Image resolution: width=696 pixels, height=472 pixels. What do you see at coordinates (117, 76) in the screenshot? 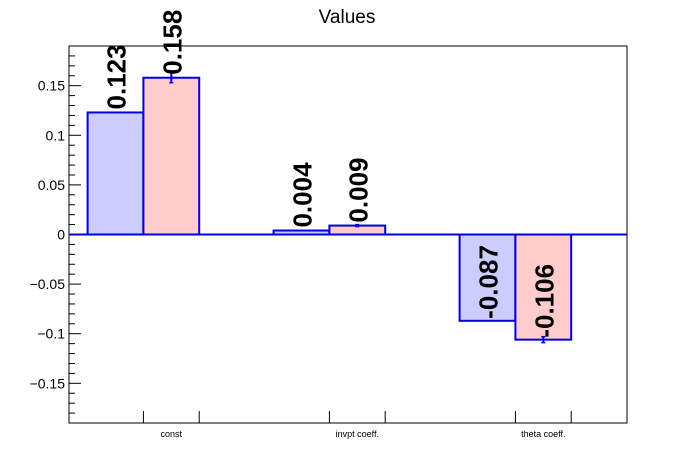
I see `value-label: 0.123` at bounding box center [117, 76].